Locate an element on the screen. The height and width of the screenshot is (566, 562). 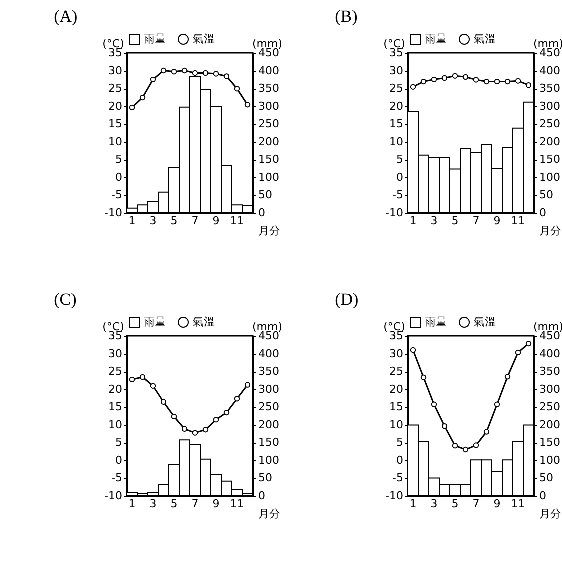
chart-title: (C) is located at coordinates (65, 299).